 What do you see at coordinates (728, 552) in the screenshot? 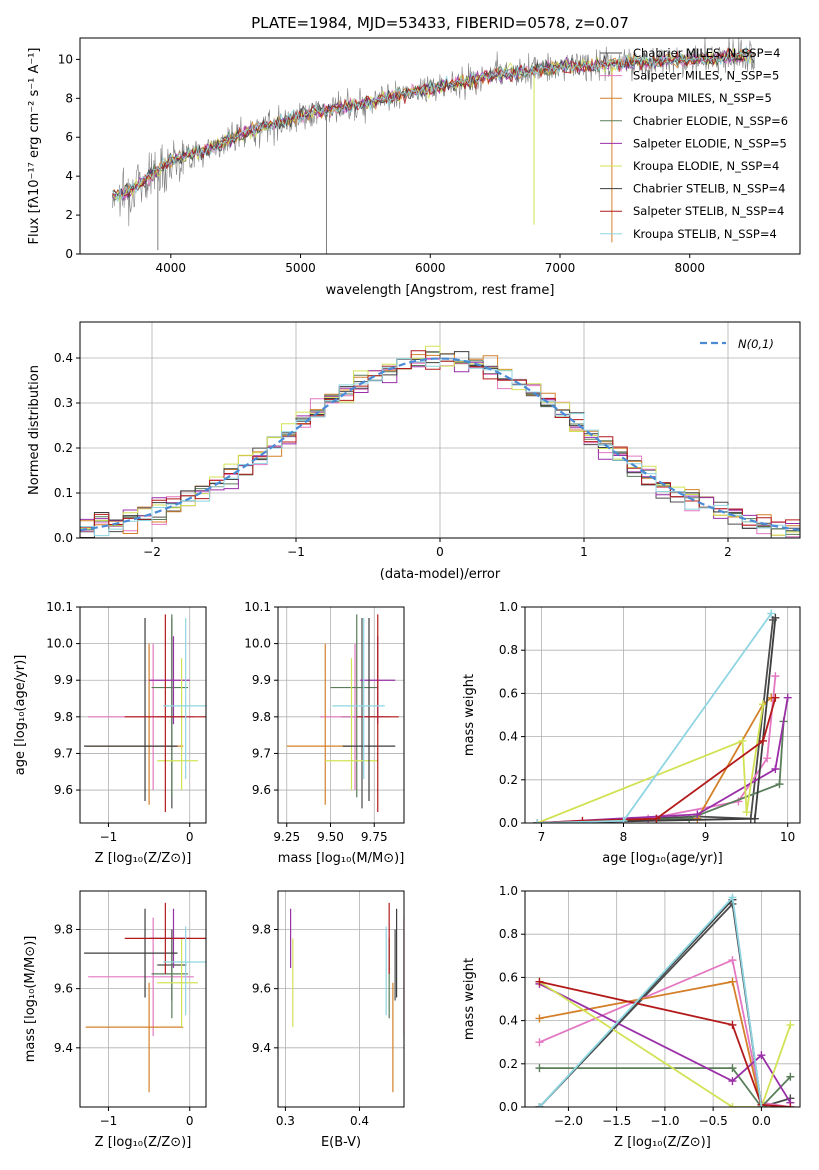
I see `x-tick-label: 2` at bounding box center [728, 552].